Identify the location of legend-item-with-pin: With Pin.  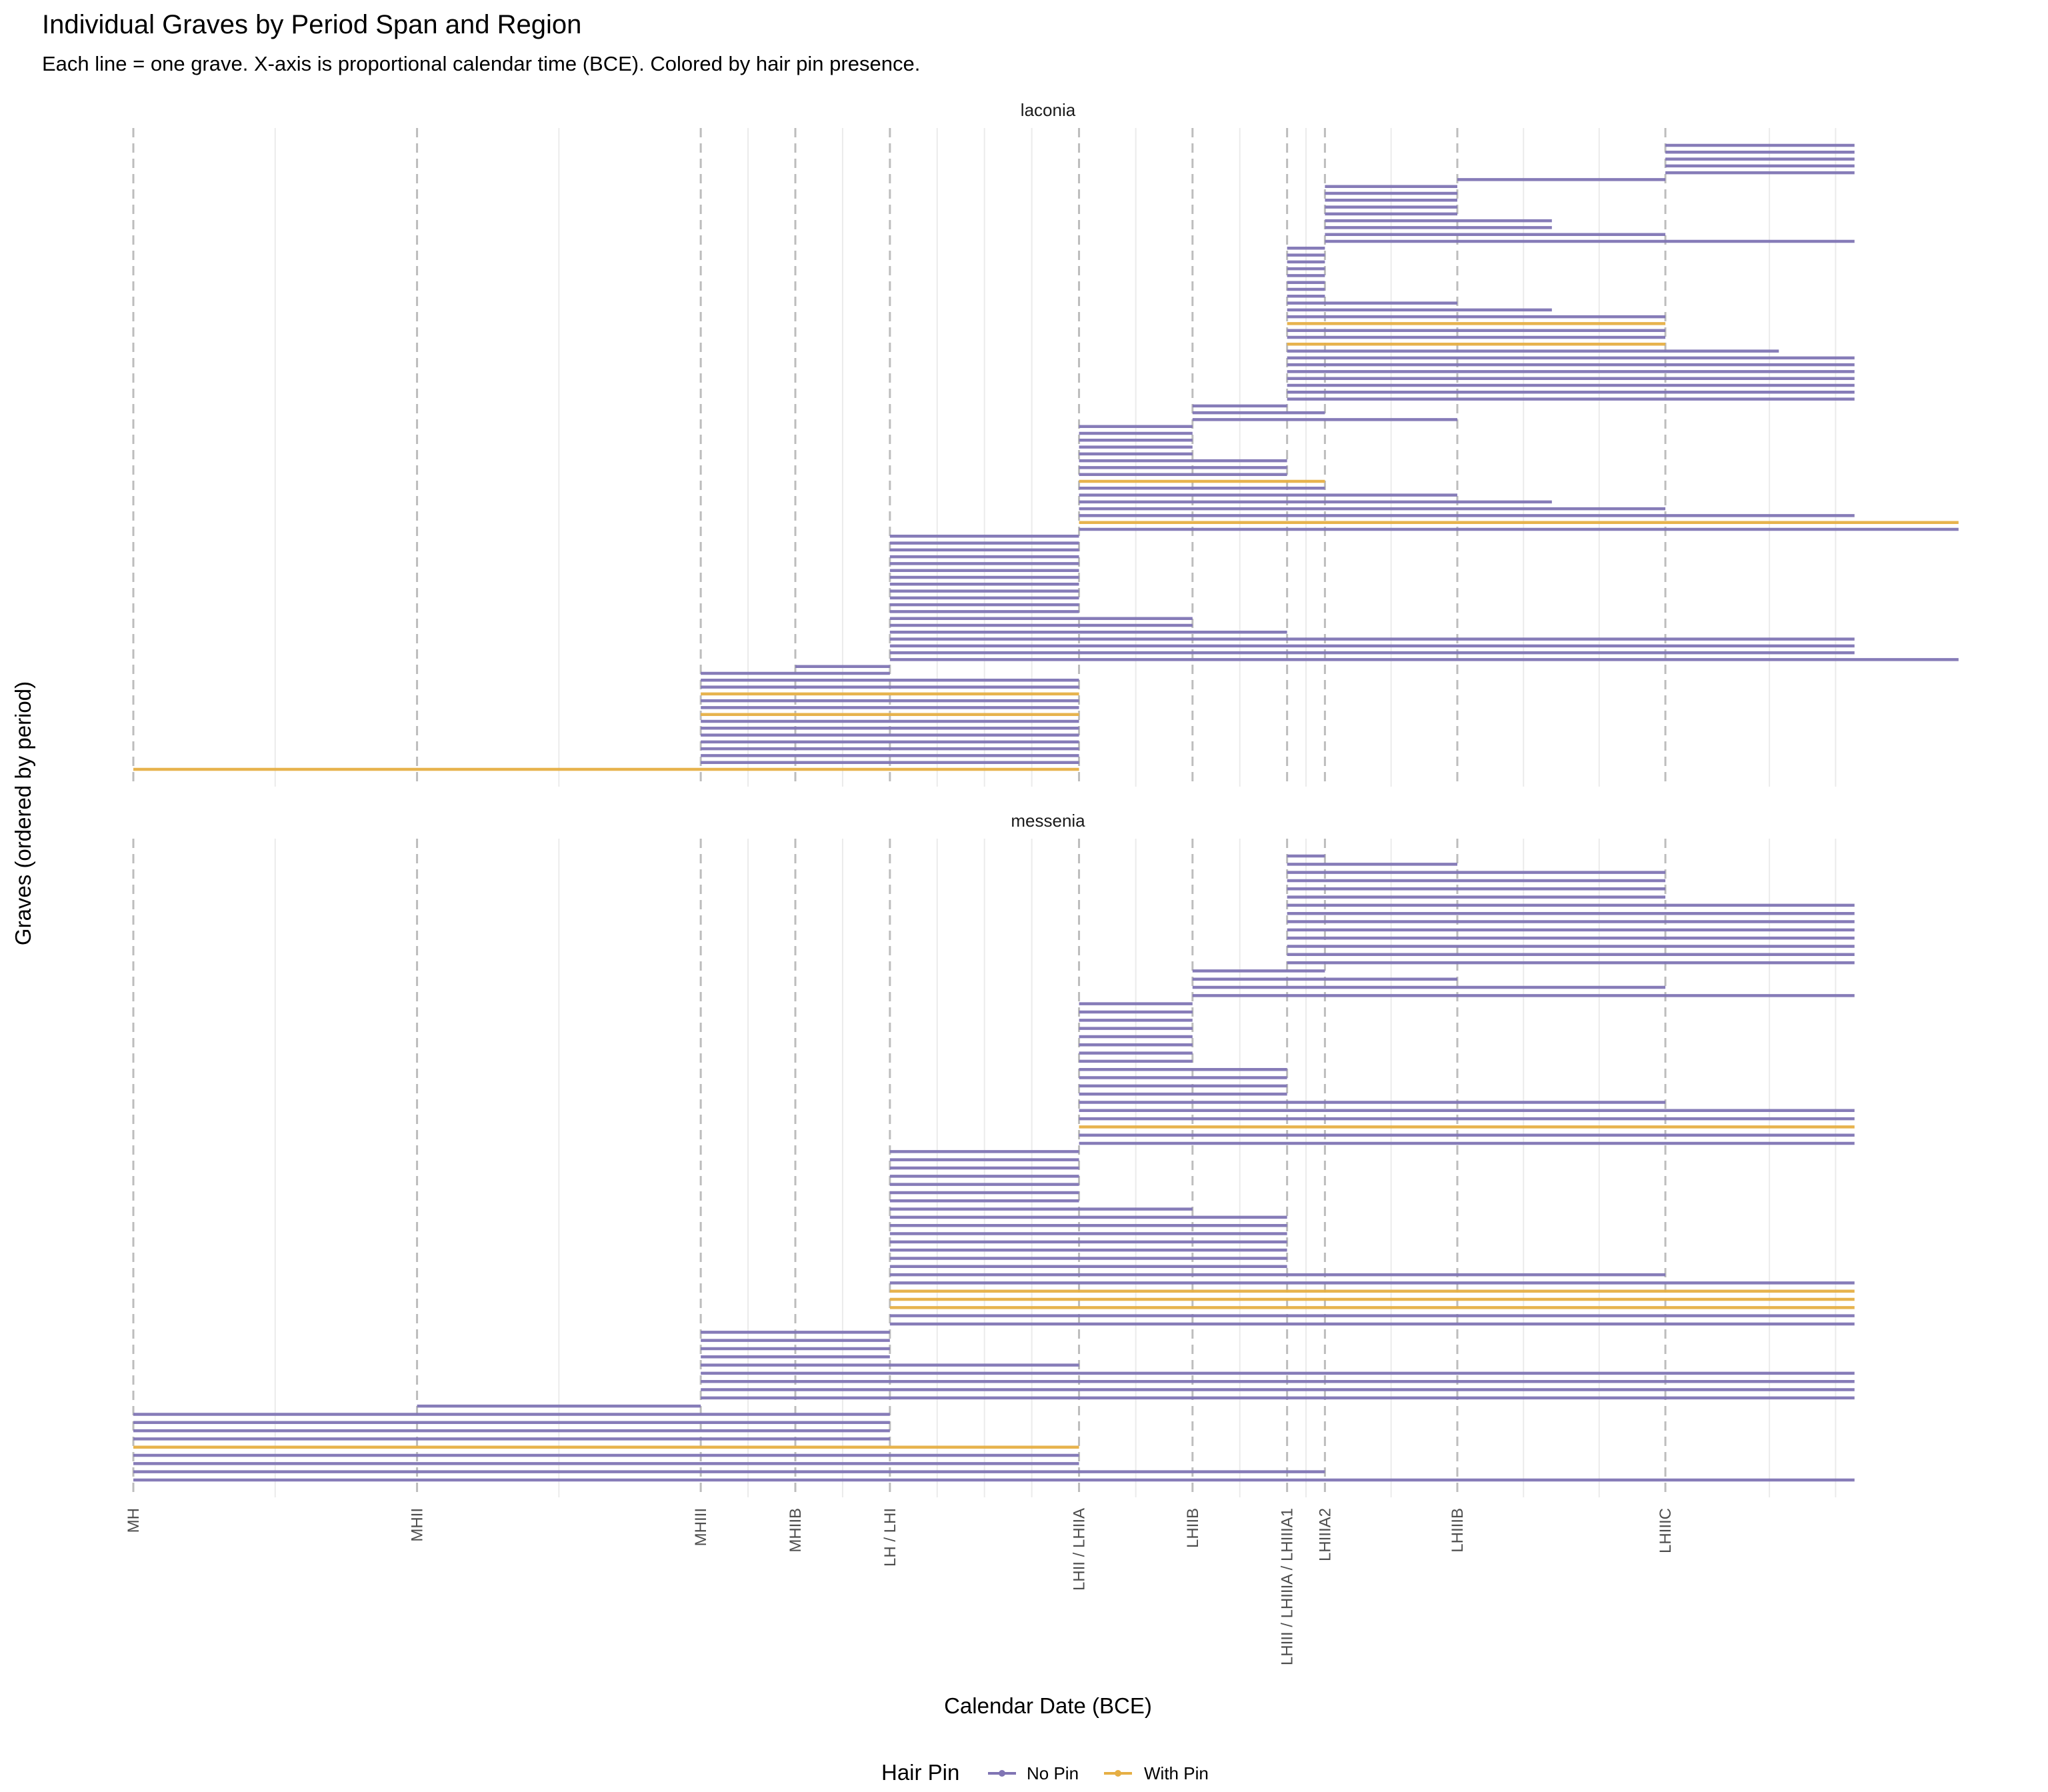
(1156, 1773).